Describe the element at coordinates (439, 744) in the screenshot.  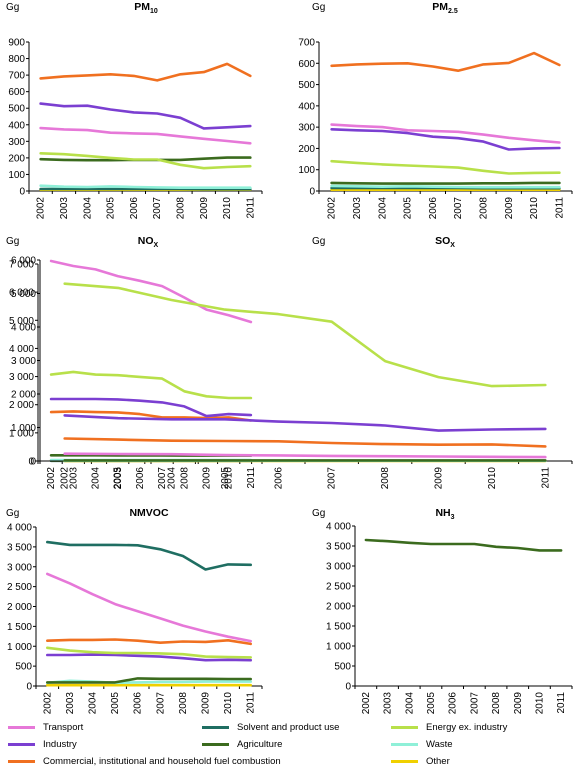
I see `legend-label-waste: Waste` at that location.